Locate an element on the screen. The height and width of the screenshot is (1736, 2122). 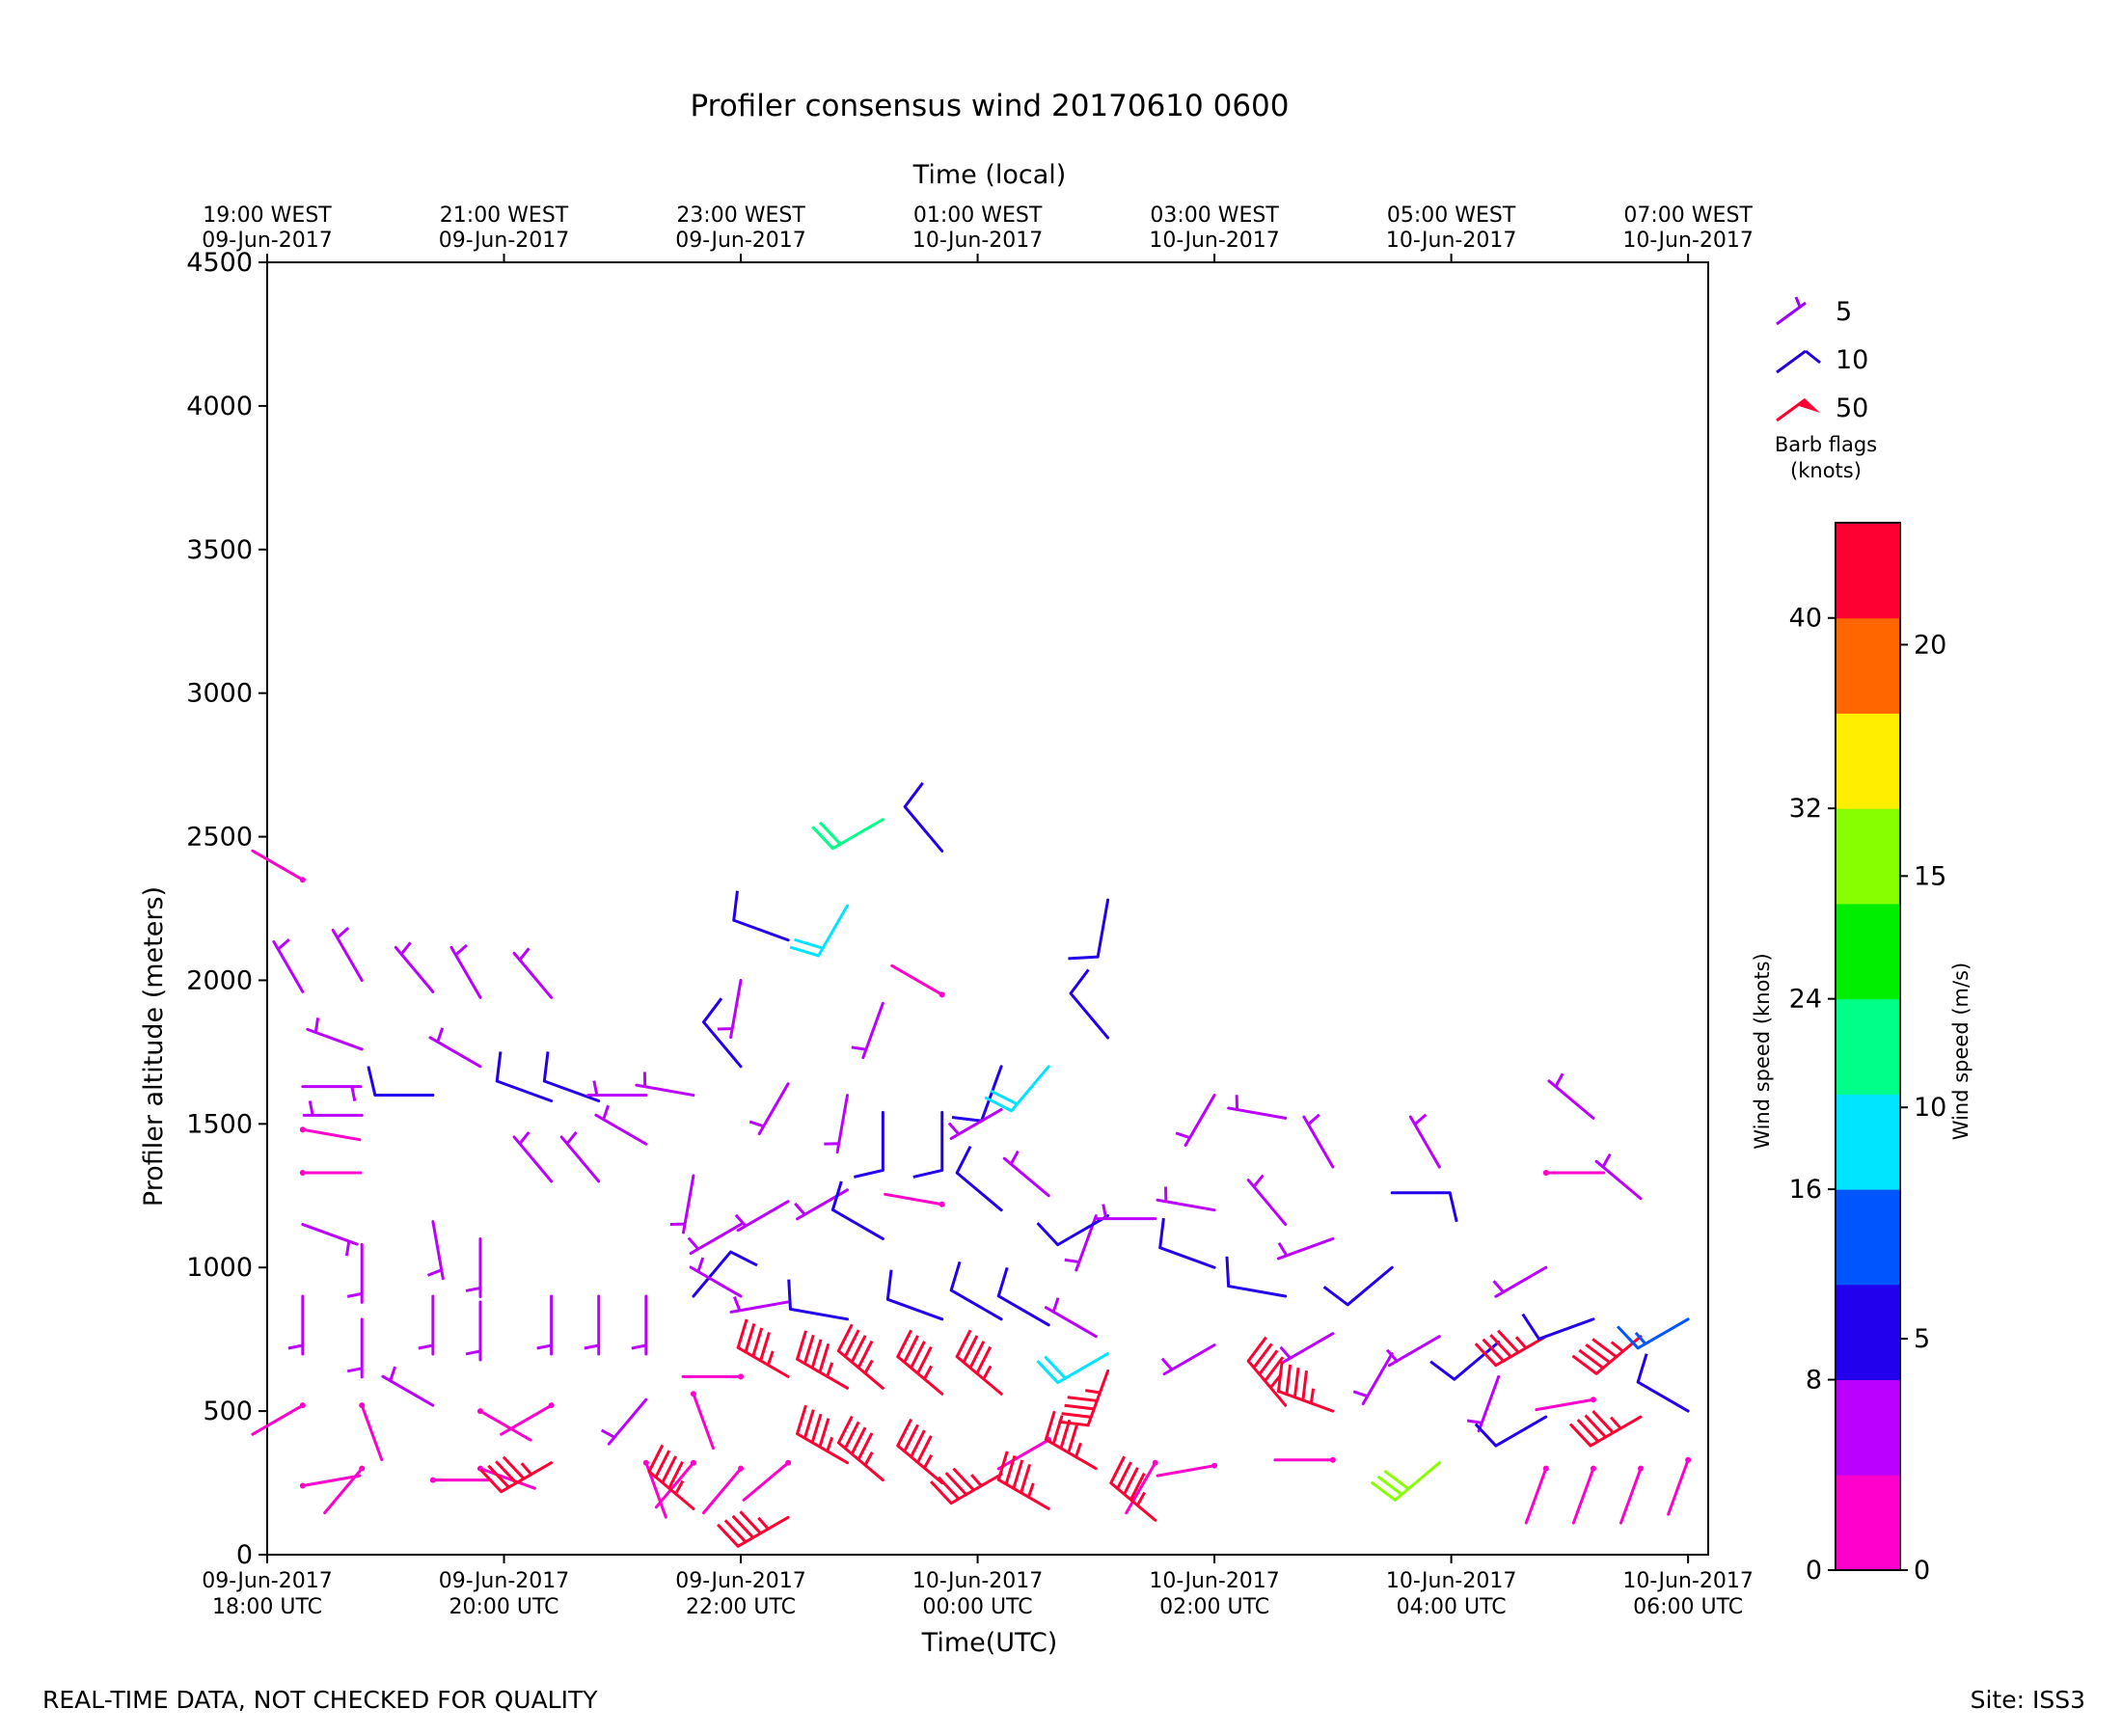
colorbar-knot-label: 0 is located at coordinates (1814, 1571).